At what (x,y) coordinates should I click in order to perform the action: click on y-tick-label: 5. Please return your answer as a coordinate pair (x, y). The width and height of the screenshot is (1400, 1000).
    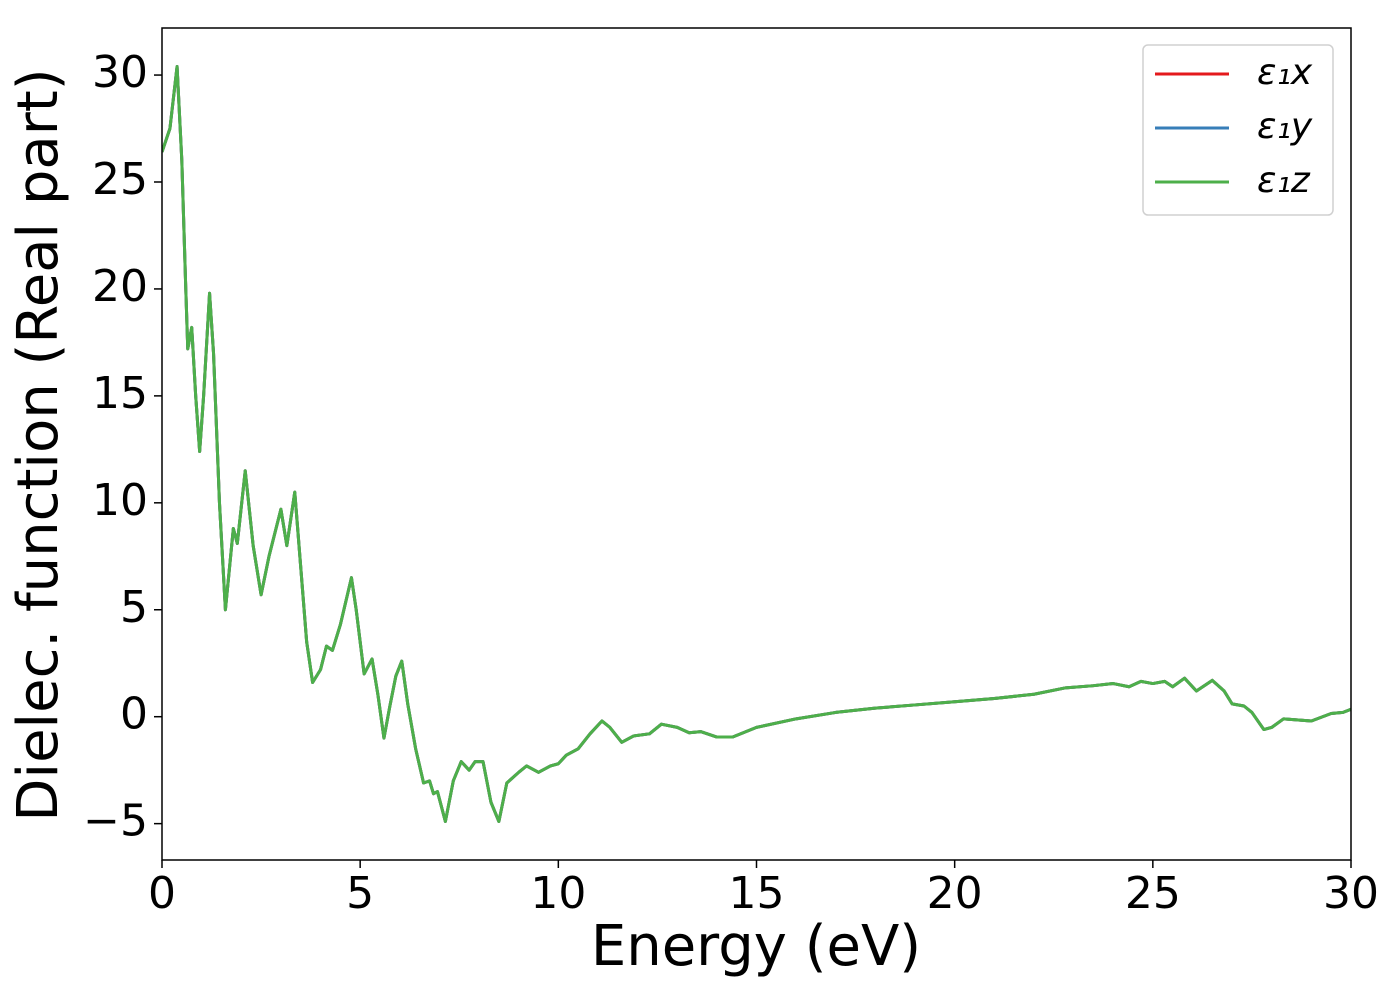
    Looking at the image, I should click on (134, 607).